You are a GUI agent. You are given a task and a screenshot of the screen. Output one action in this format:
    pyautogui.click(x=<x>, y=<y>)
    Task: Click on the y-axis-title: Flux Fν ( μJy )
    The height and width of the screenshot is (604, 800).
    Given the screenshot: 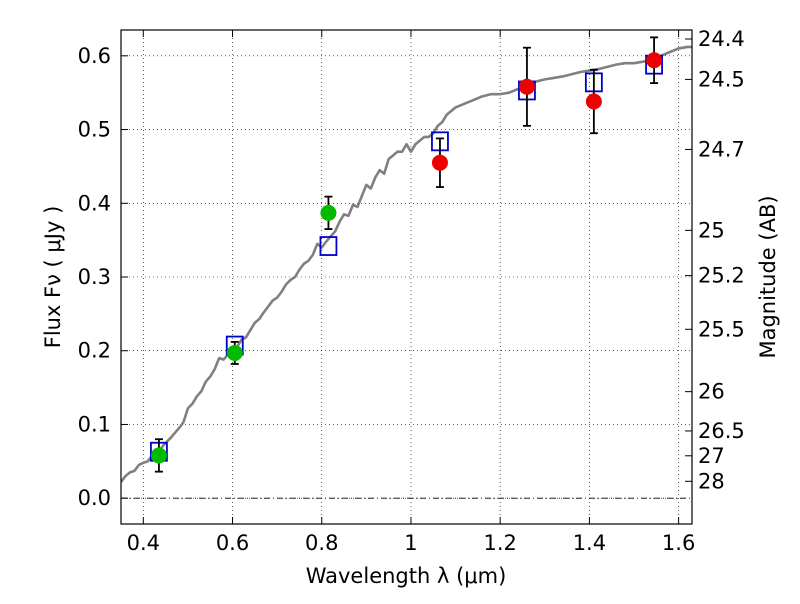 What is the action you would take?
    pyautogui.click(x=53, y=277)
    